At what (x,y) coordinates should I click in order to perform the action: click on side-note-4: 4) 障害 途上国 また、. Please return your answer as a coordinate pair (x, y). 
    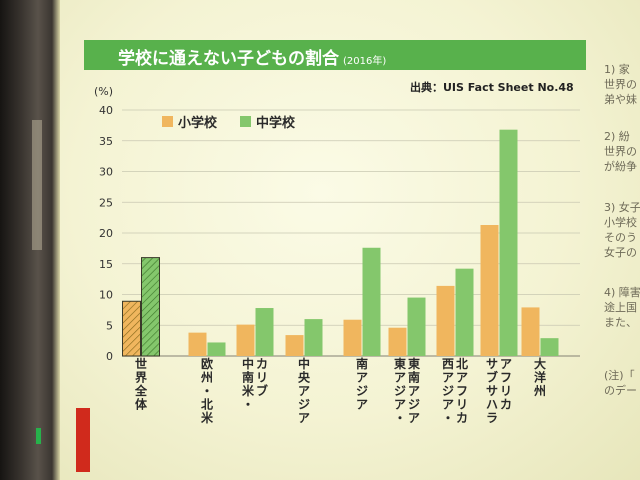
    Looking at the image, I should click on (622, 307).